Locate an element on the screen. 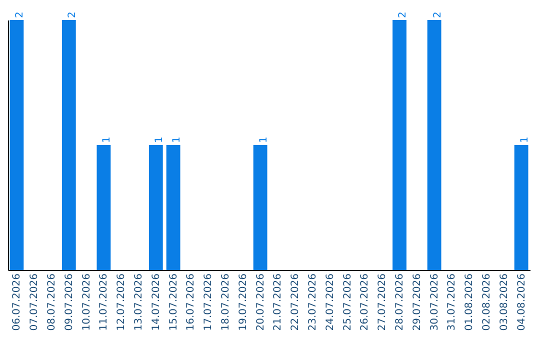  x-tick-label: 30.07.2026 is located at coordinates (434, 302).